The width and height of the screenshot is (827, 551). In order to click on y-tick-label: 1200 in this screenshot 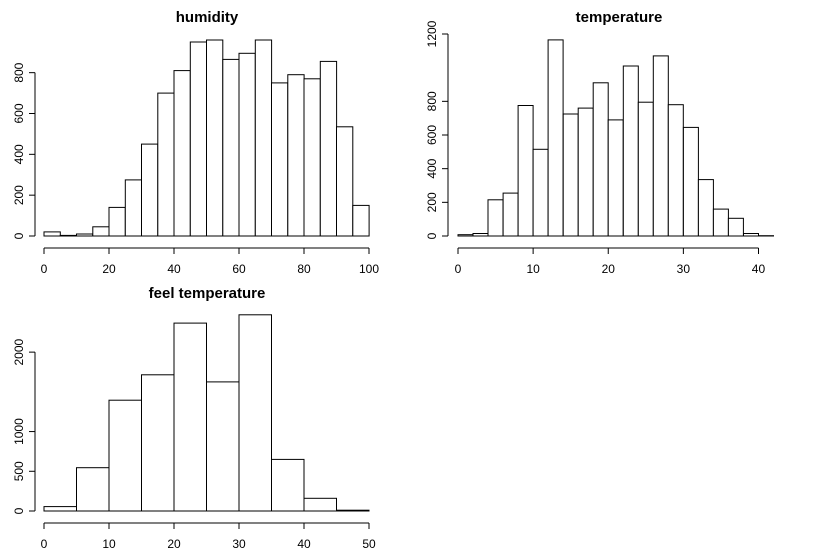, I will do `click(432, 33)`.